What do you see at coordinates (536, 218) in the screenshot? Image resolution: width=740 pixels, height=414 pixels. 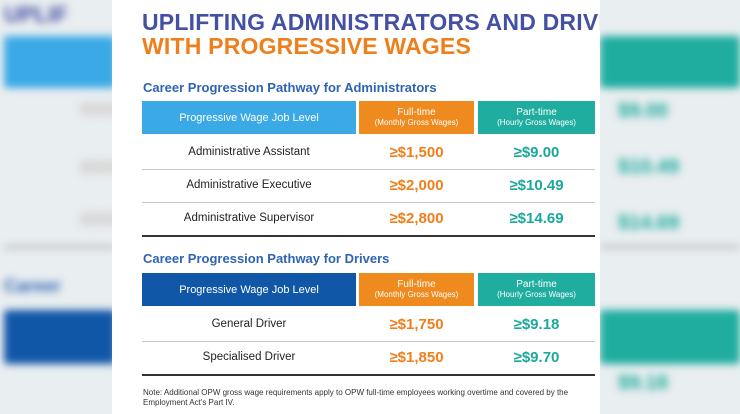 I see `parttime-wage: ≥$14.69` at bounding box center [536, 218].